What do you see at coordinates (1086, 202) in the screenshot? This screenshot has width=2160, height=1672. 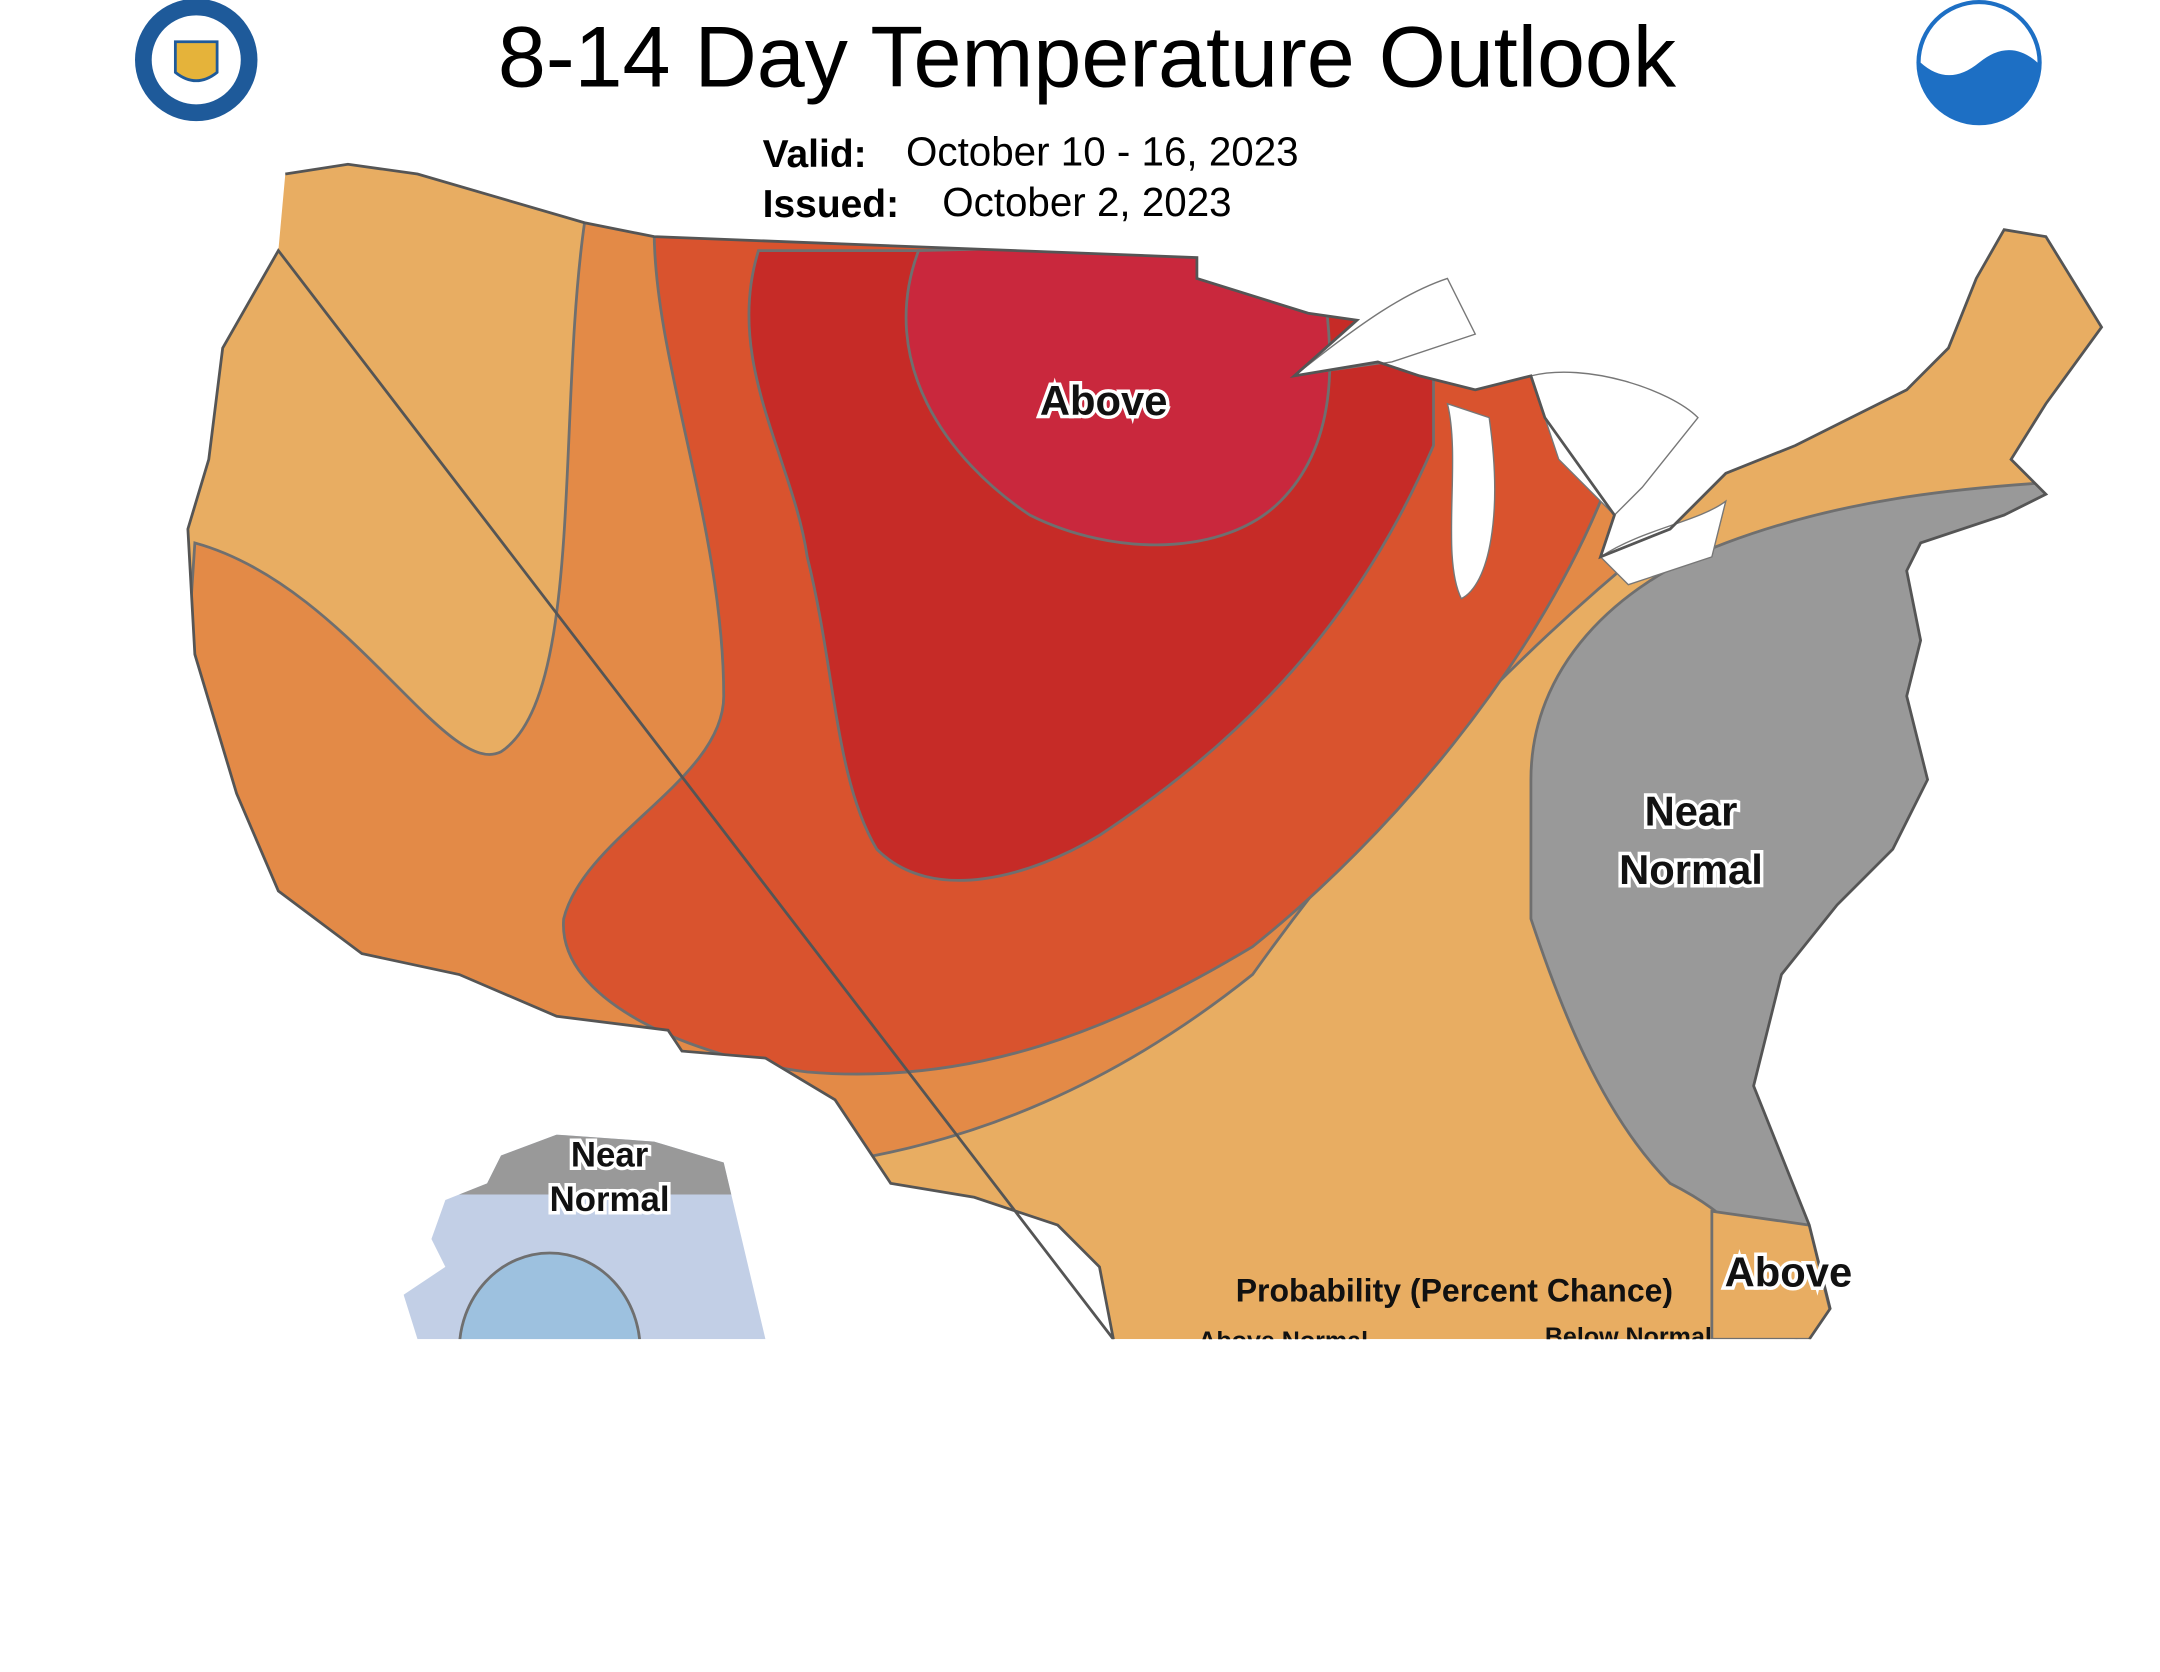 I see `issued-date: October 2, 2023` at bounding box center [1086, 202].